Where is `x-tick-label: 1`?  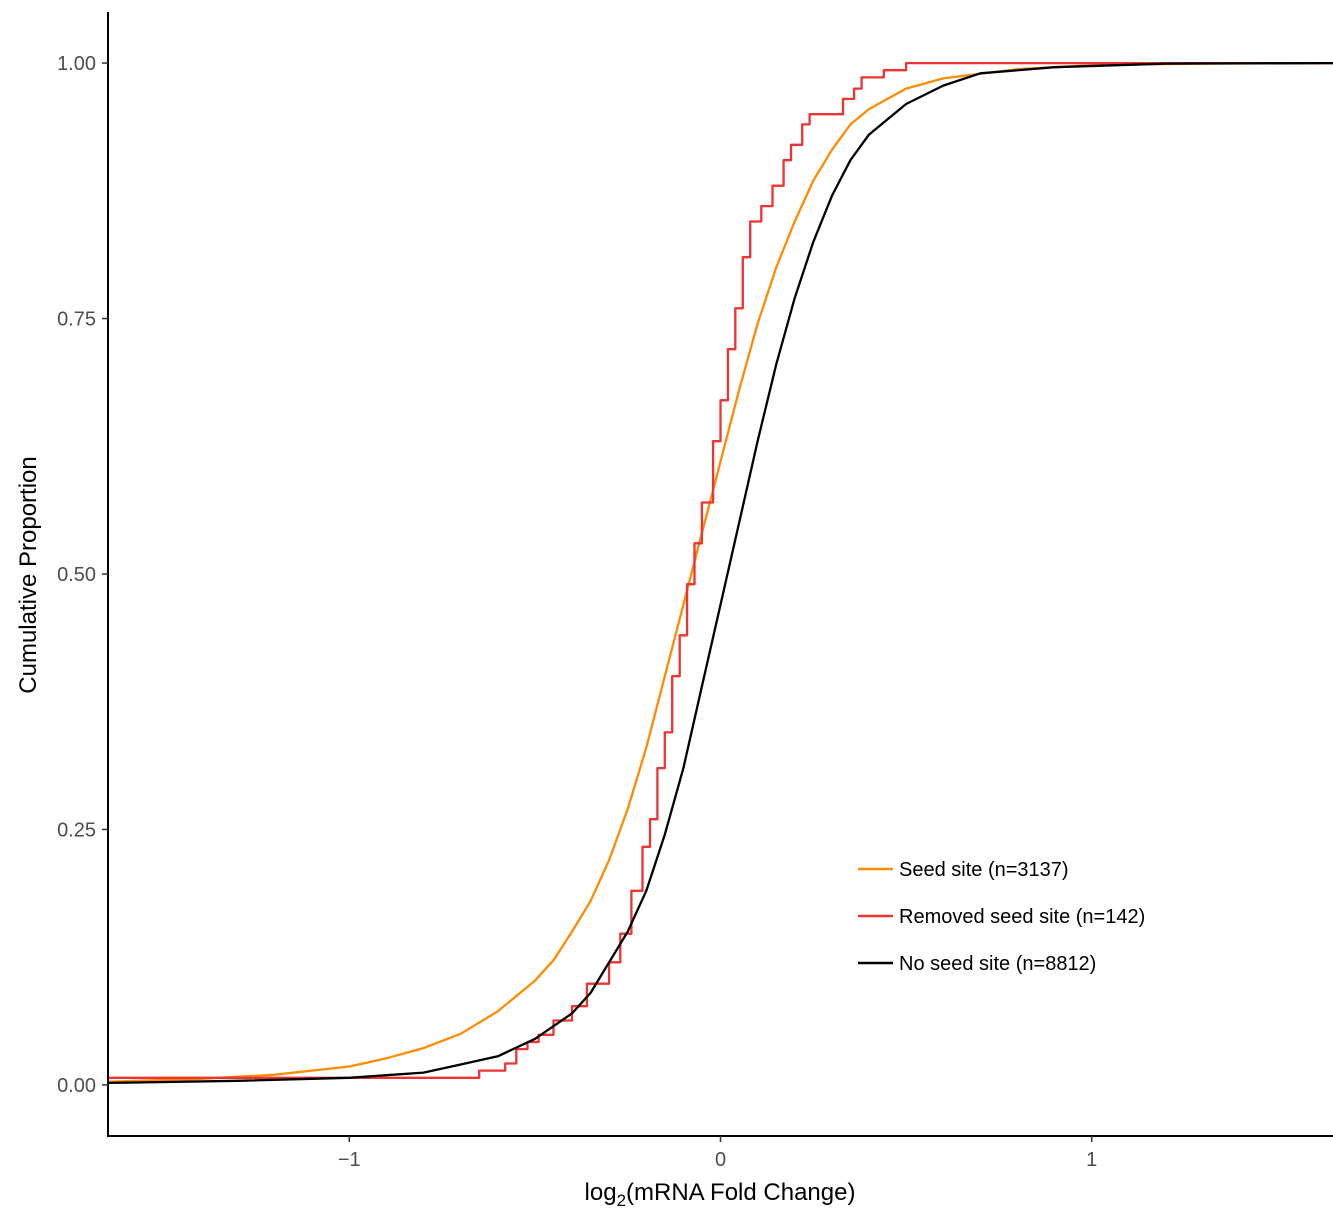 x-tick-label: 1 is located at coordinates (1091, 1160).